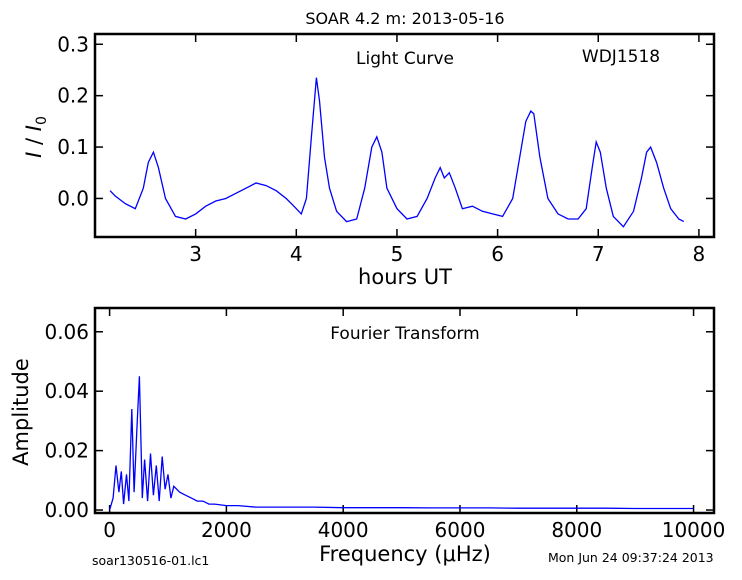 This screenshot has height=580, width=742. What do you see at coordinates (598, 254) in the screenshot?
I see `light-curve-xtick-label: 7` at bounding box center [598, 254].